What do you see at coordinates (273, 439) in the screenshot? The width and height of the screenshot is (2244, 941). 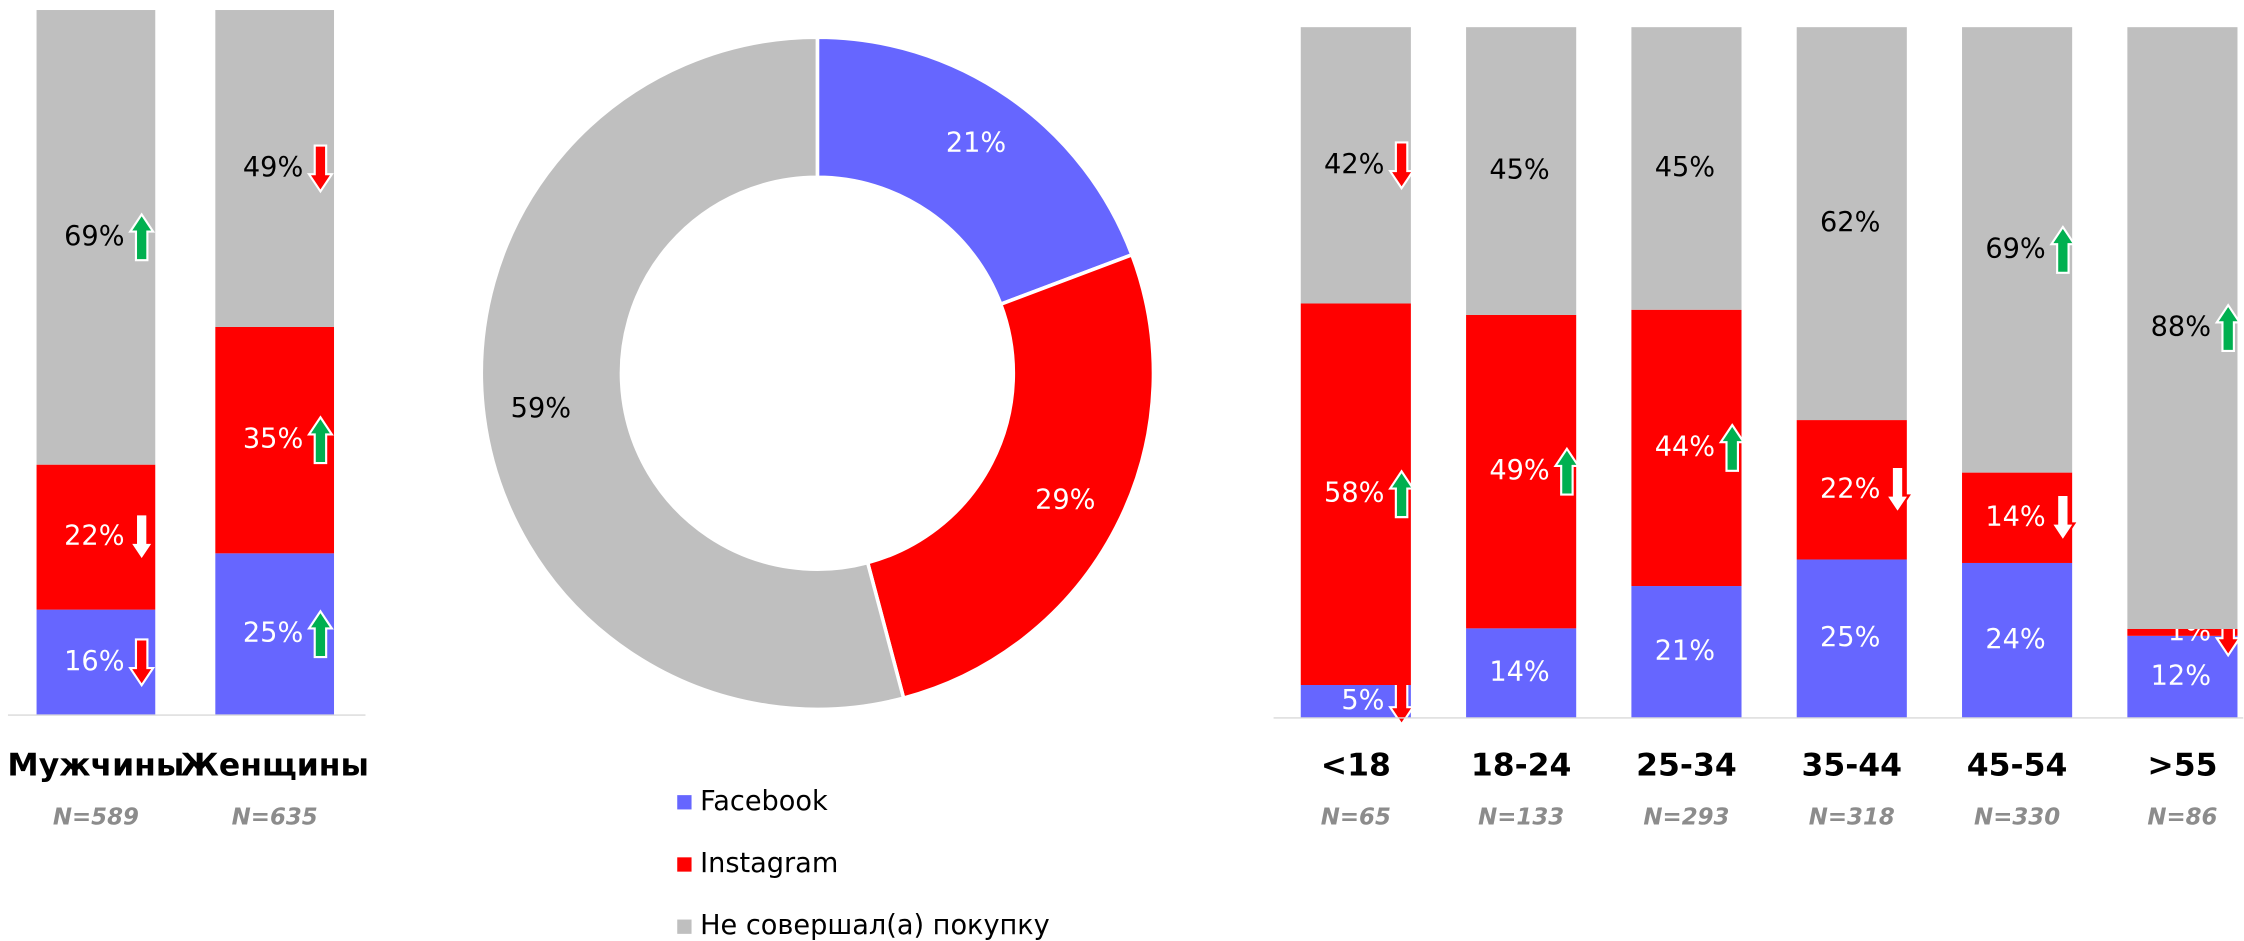 I see `value-label: 35%` at bounding box center [273, 439].